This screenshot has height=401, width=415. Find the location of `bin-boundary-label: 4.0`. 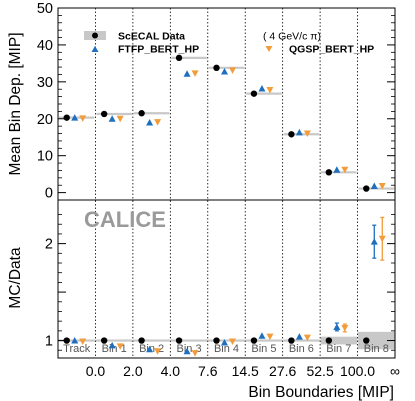

bin-boundary-label: 4.0 is located at coordinates (171, 371).